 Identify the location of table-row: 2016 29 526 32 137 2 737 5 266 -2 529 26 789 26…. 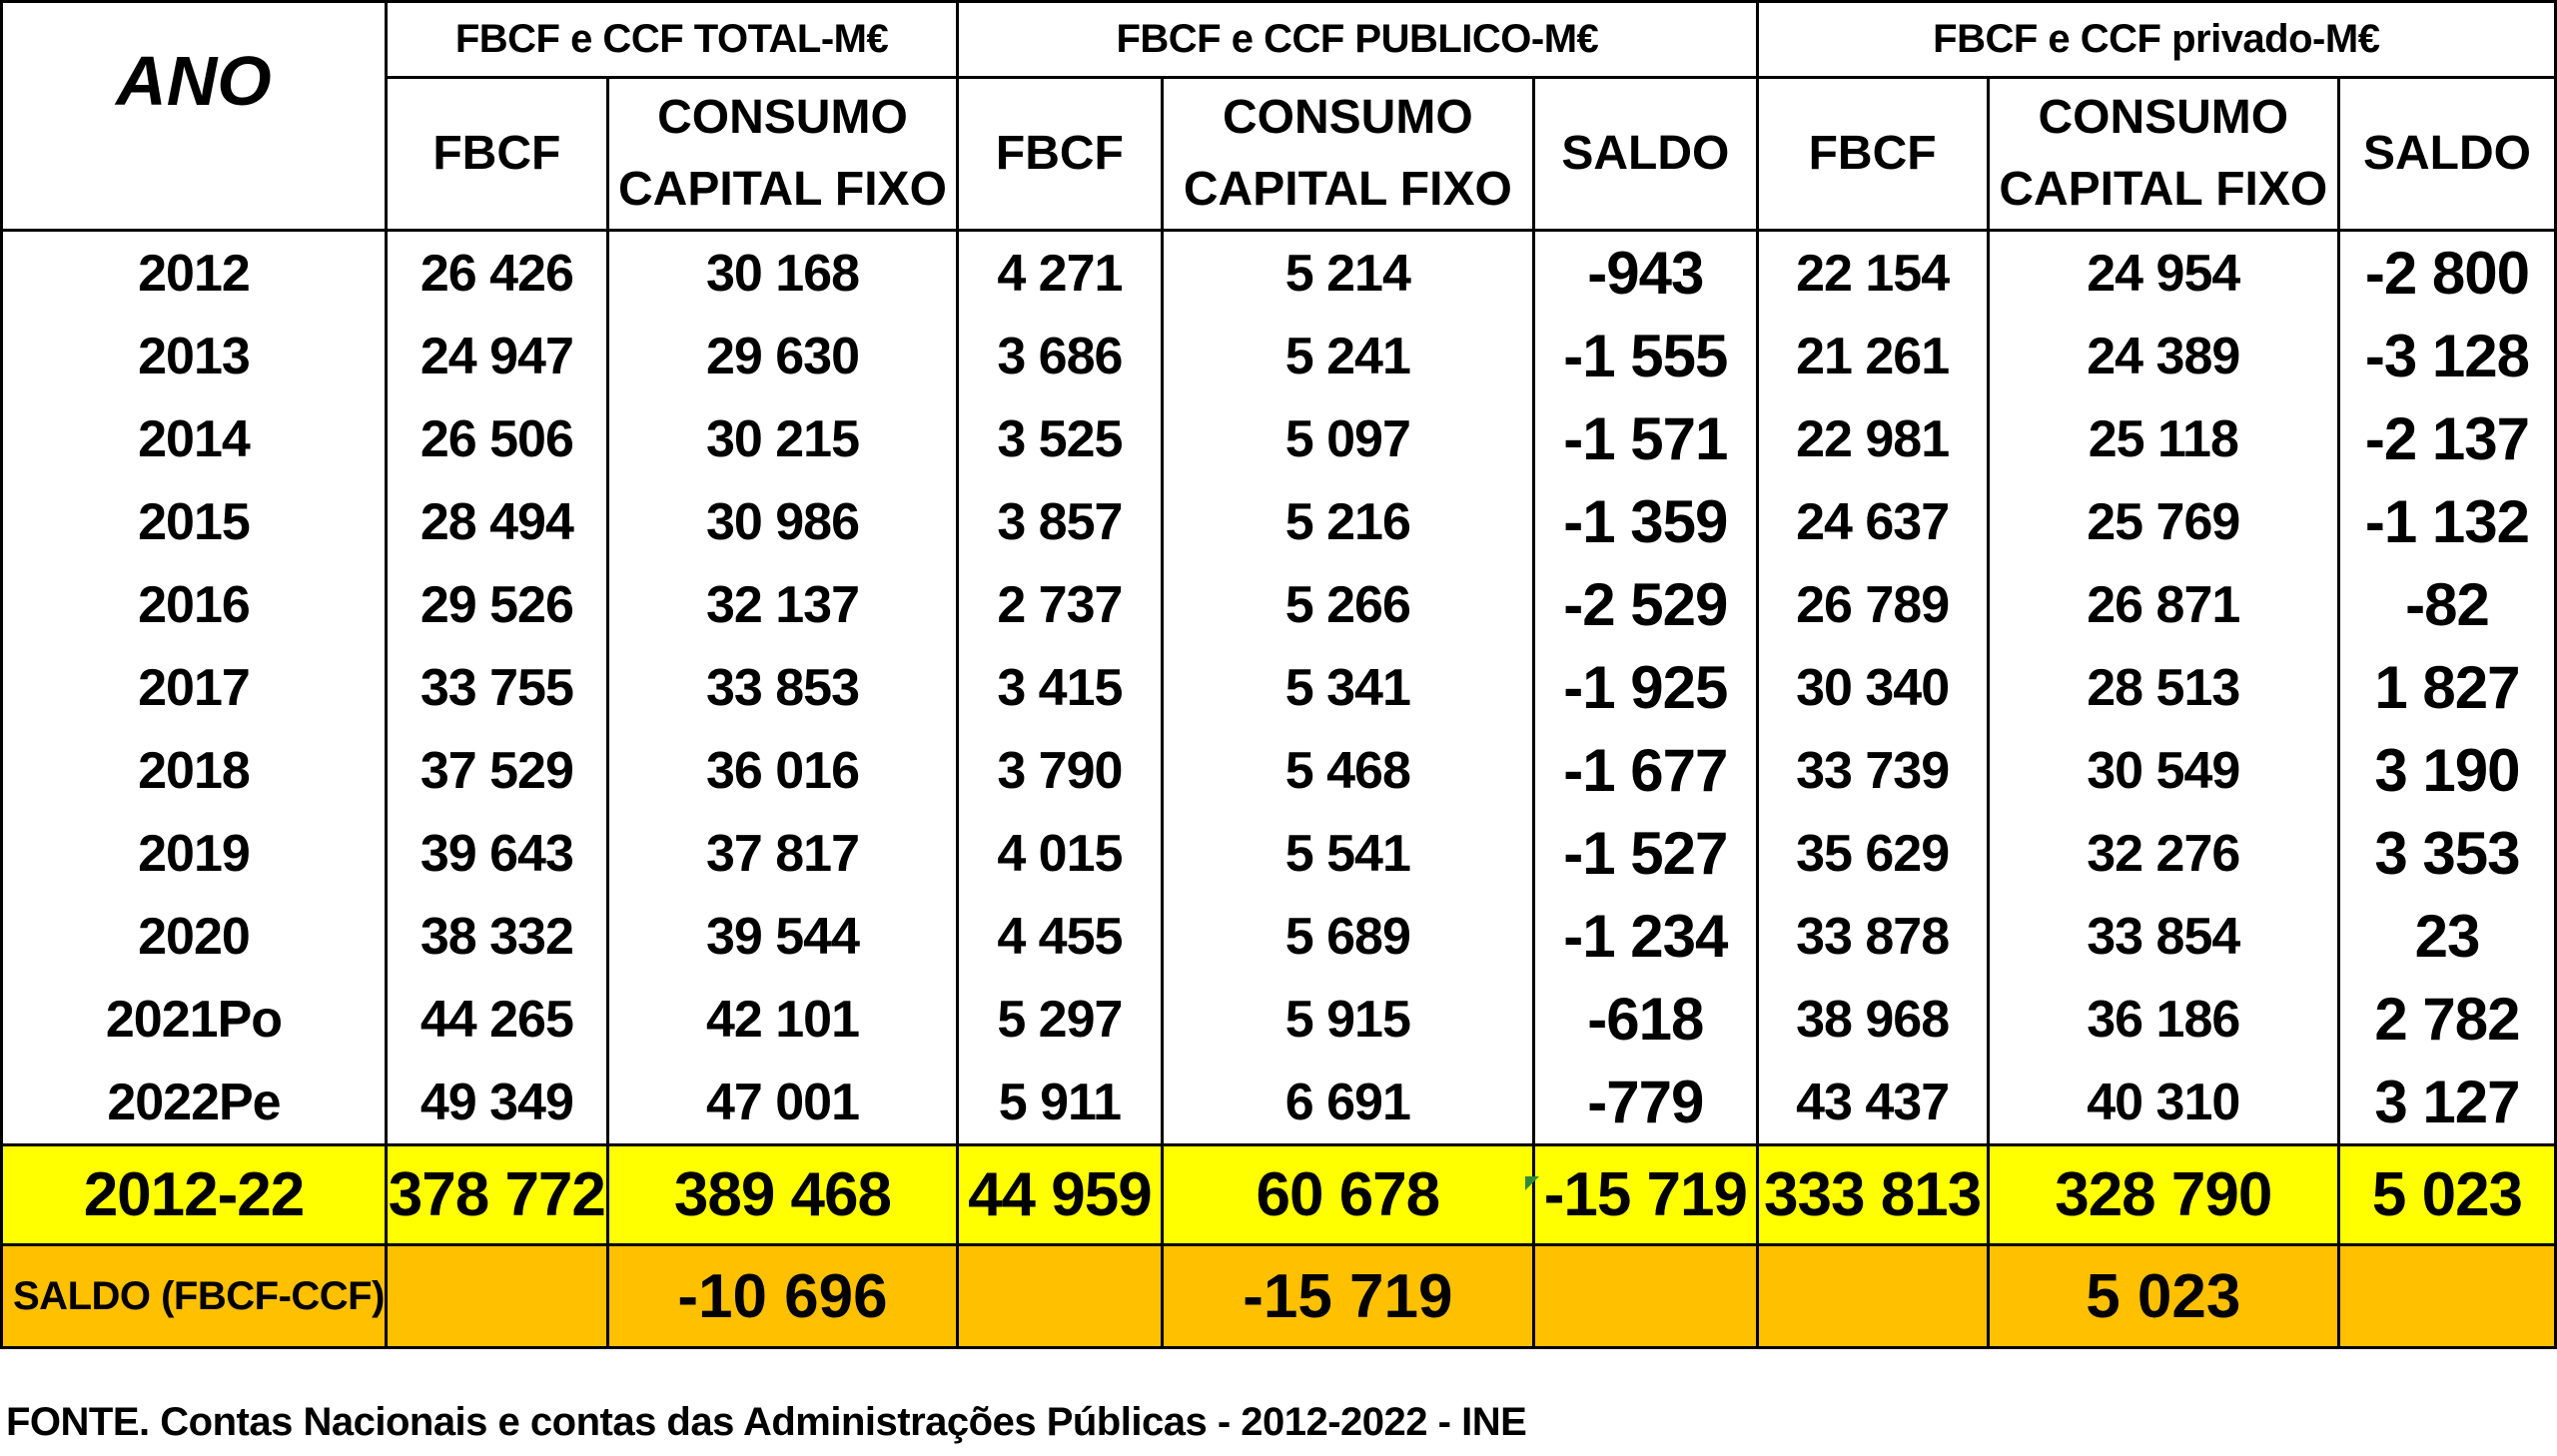
(1278, 604).